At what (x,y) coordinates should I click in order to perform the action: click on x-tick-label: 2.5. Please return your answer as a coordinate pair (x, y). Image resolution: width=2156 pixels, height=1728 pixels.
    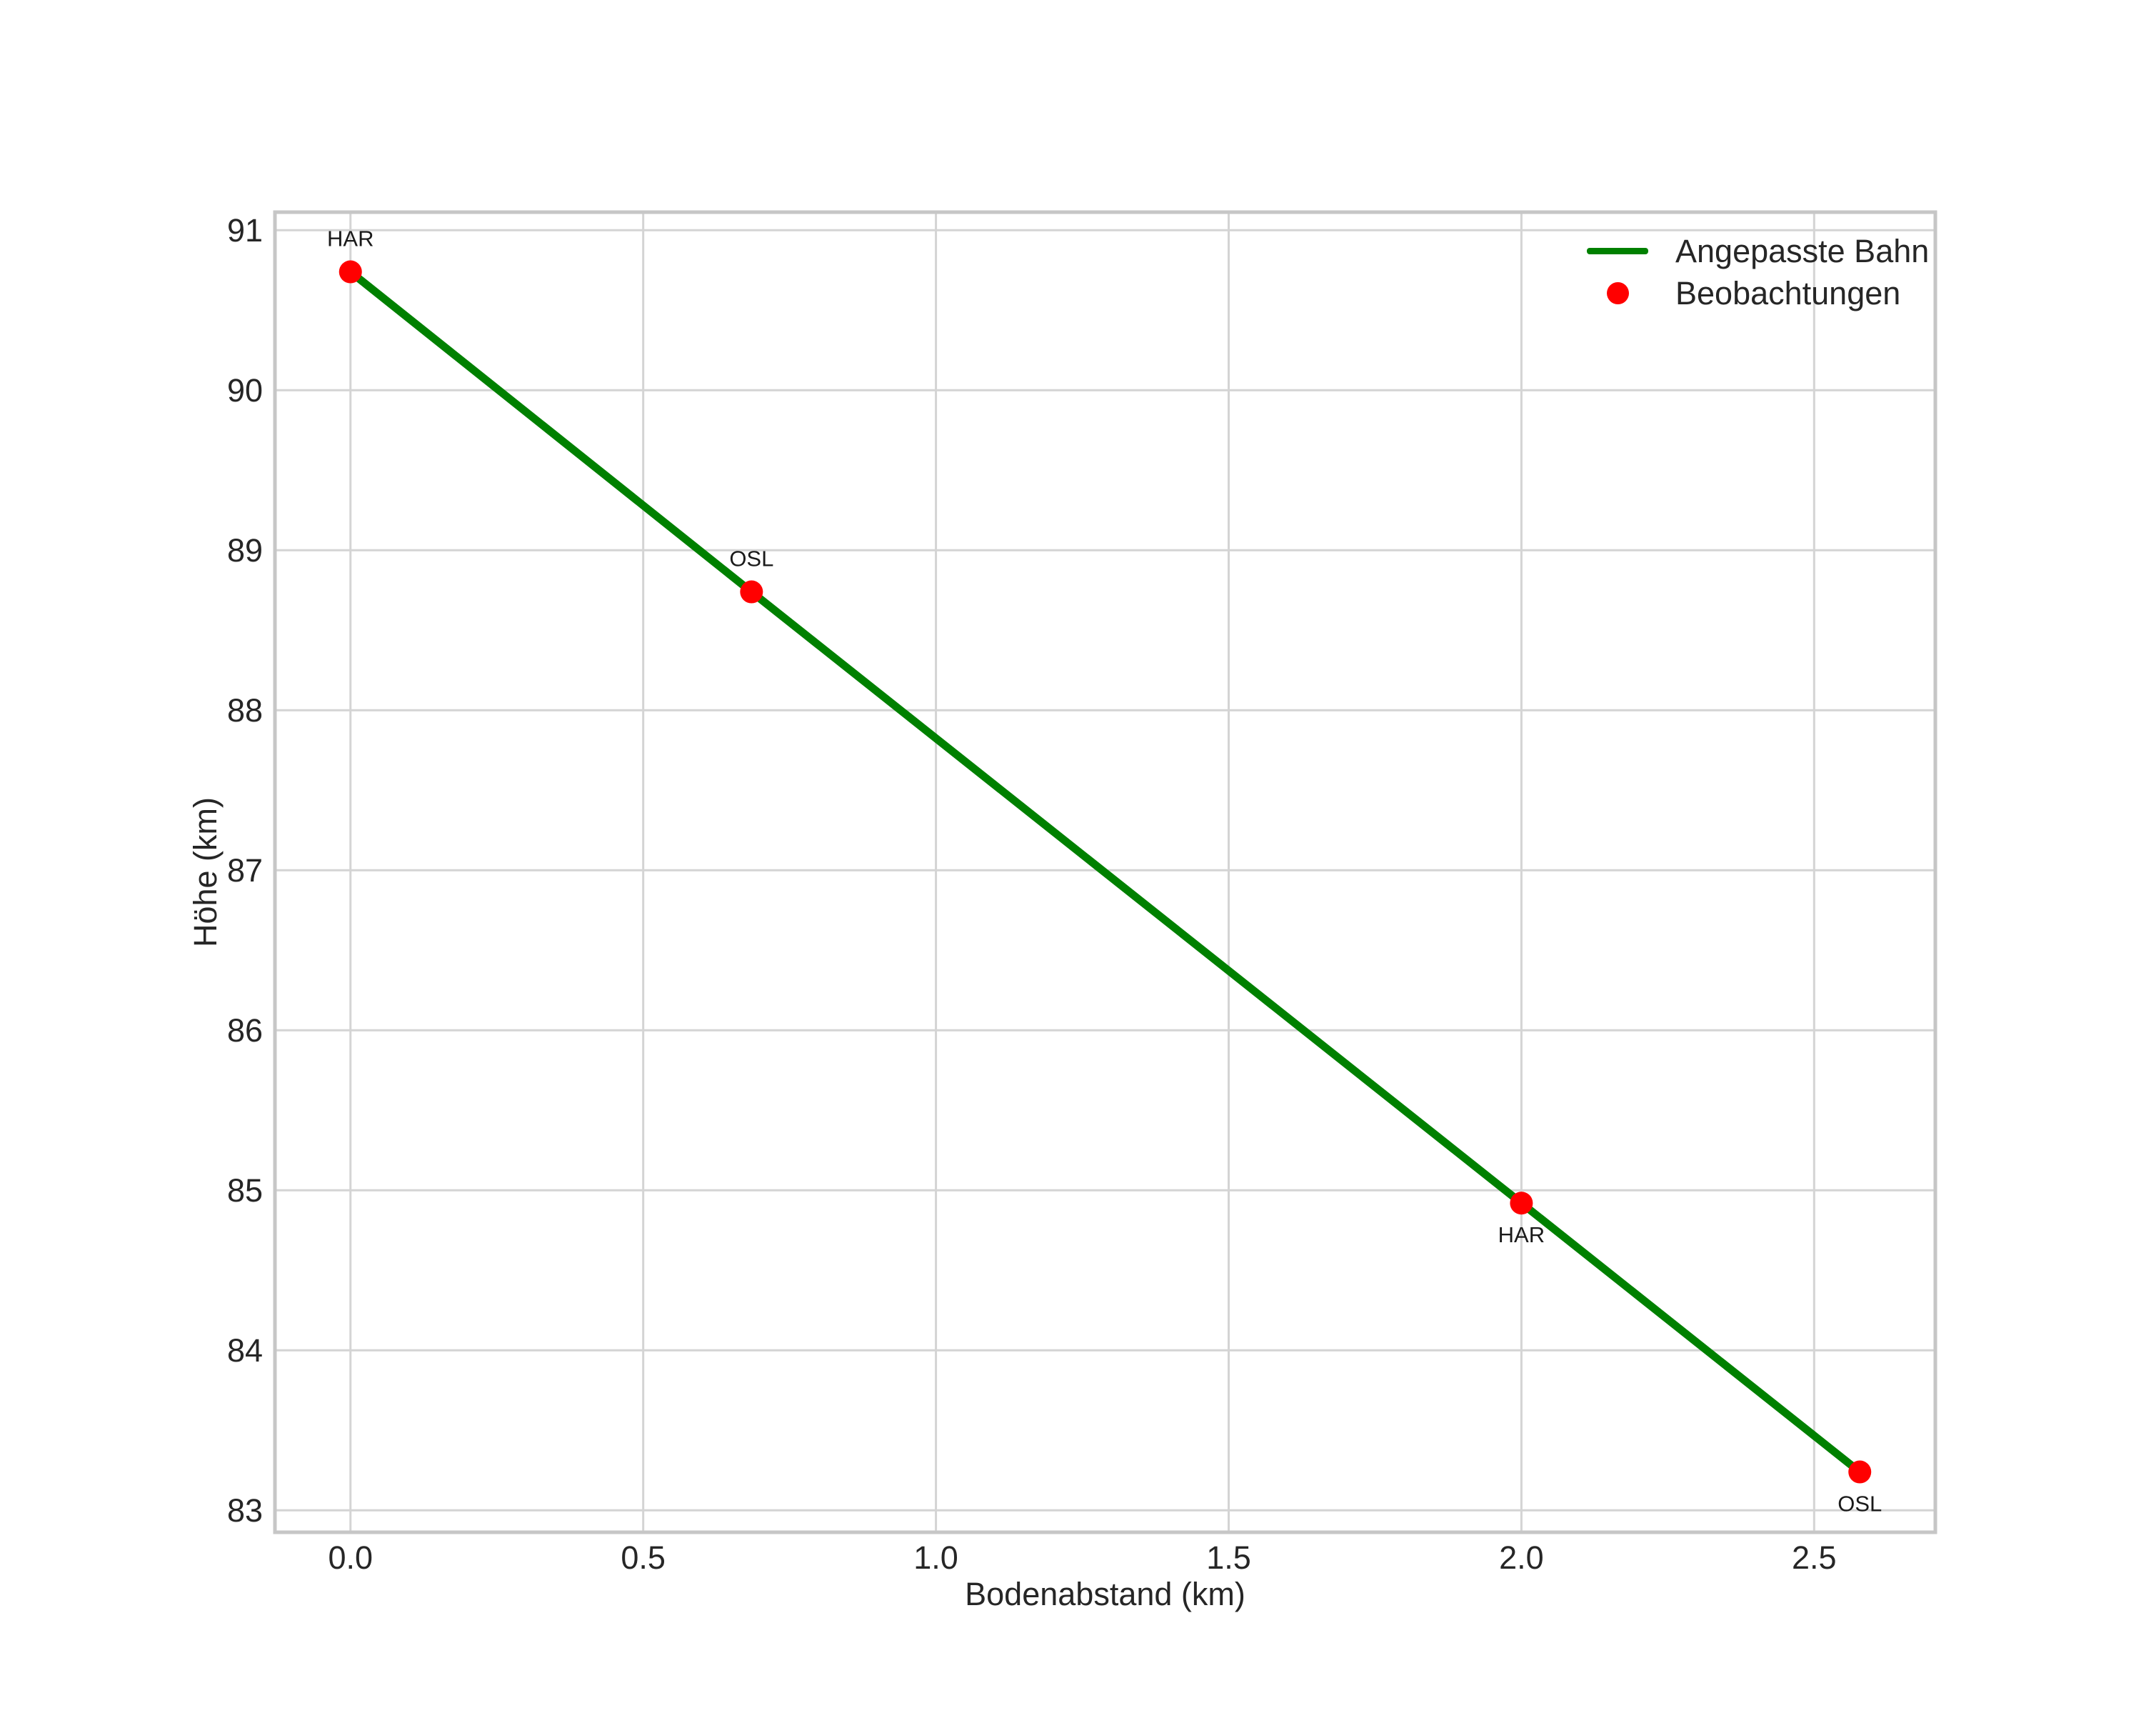
    Looking at the image, I should click on (1814, 1558).